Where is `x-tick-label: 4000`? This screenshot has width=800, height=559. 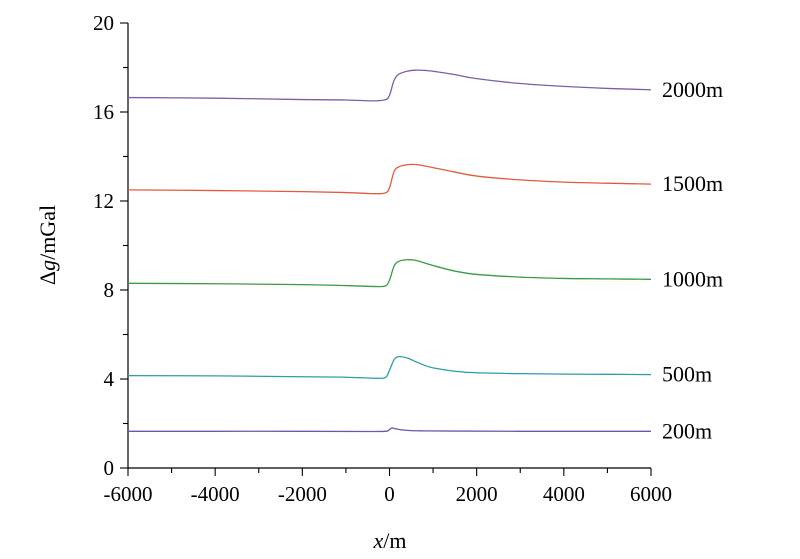
x-tick-label: 4000 is located at coordinates (564, 494).